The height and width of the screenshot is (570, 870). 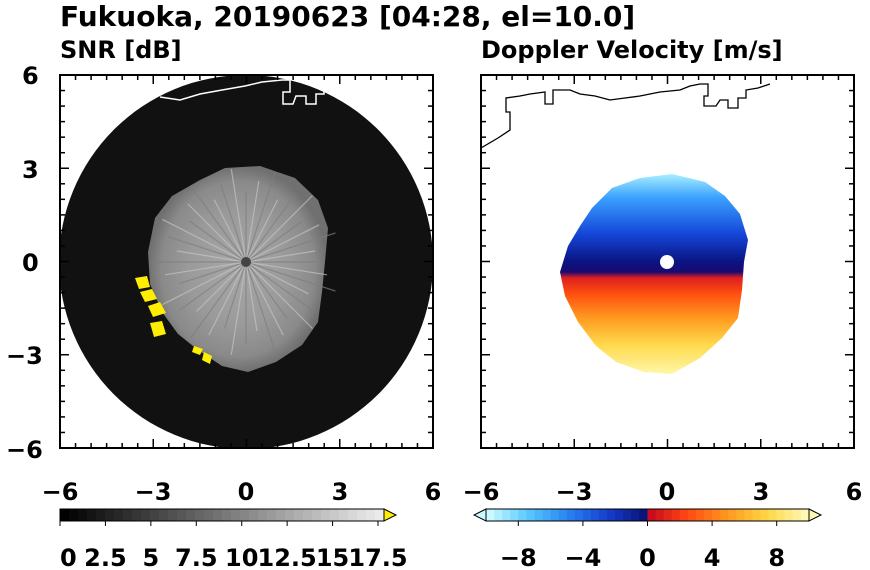 What do you see at coordinates (173, 320) in the screenshot?
I see `snr-strong-echo-patches` at bounding box center [173, 320].